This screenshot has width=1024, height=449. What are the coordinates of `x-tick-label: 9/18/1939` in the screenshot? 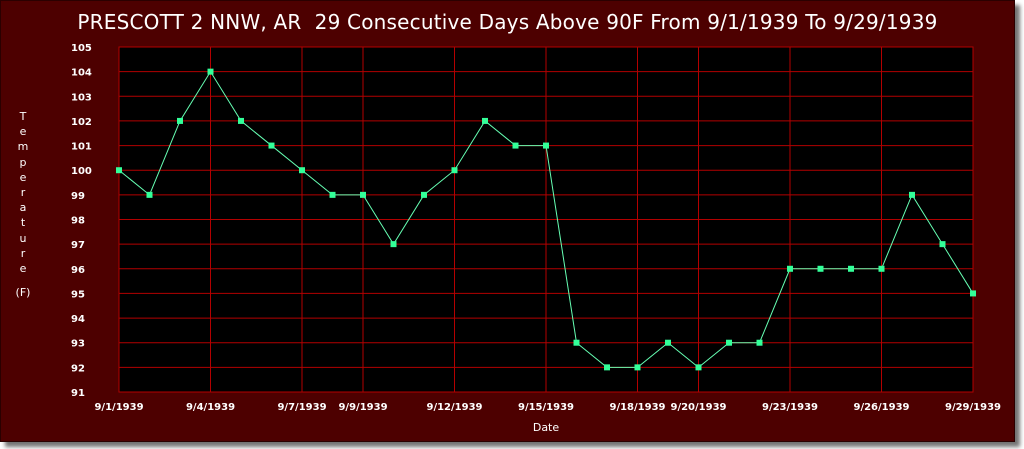 It's located at (637, 407).